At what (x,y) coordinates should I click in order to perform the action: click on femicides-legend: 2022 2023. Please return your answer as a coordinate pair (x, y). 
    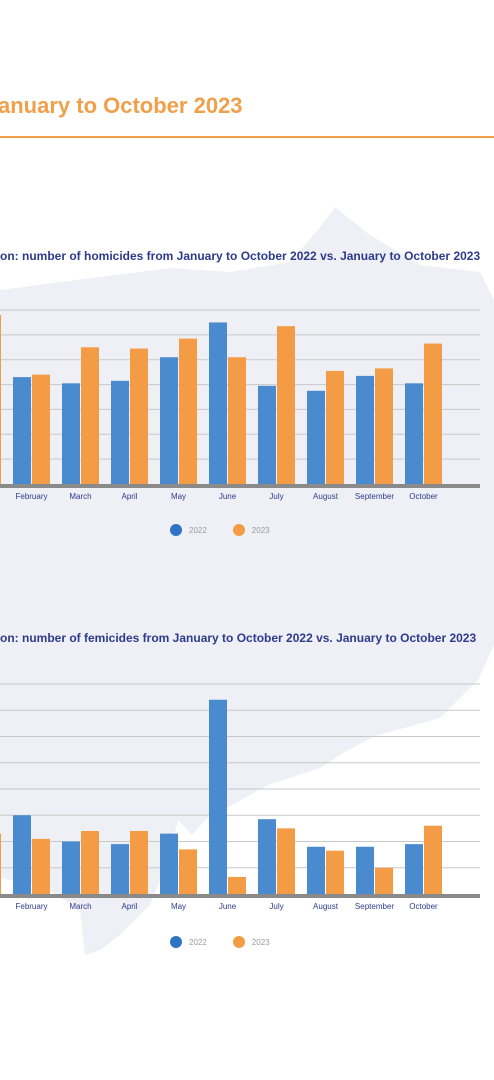
    Looking at the image, I should click on (233, 942).